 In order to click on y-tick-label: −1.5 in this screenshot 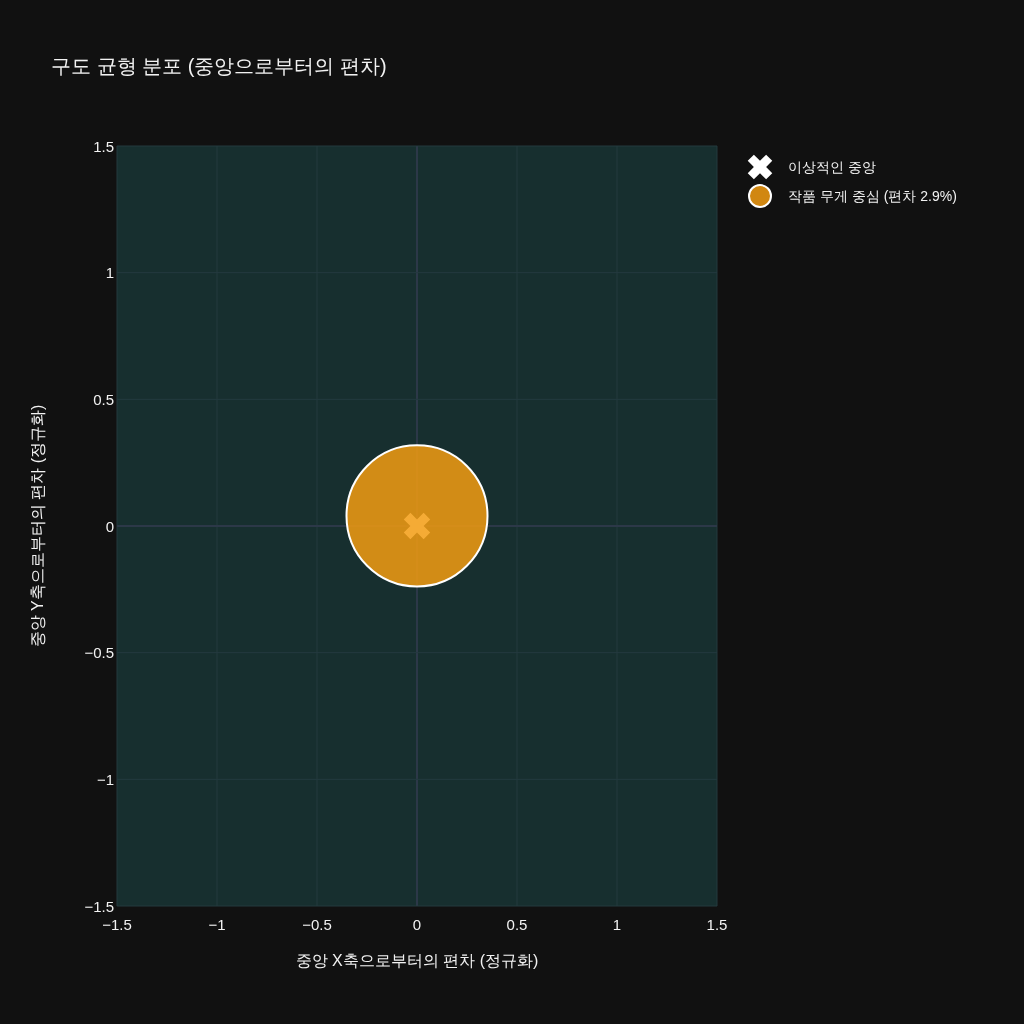, I will do `click(99, 906)`.